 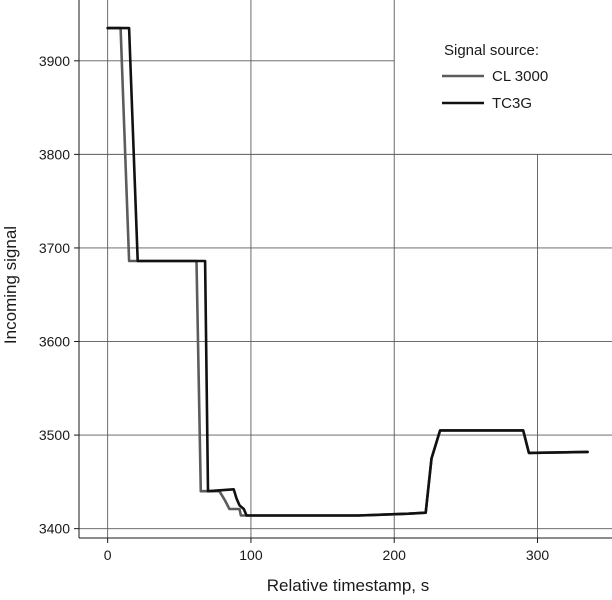 I want to click on y-tick-label-5: 3900, so click(x=54, y=61).